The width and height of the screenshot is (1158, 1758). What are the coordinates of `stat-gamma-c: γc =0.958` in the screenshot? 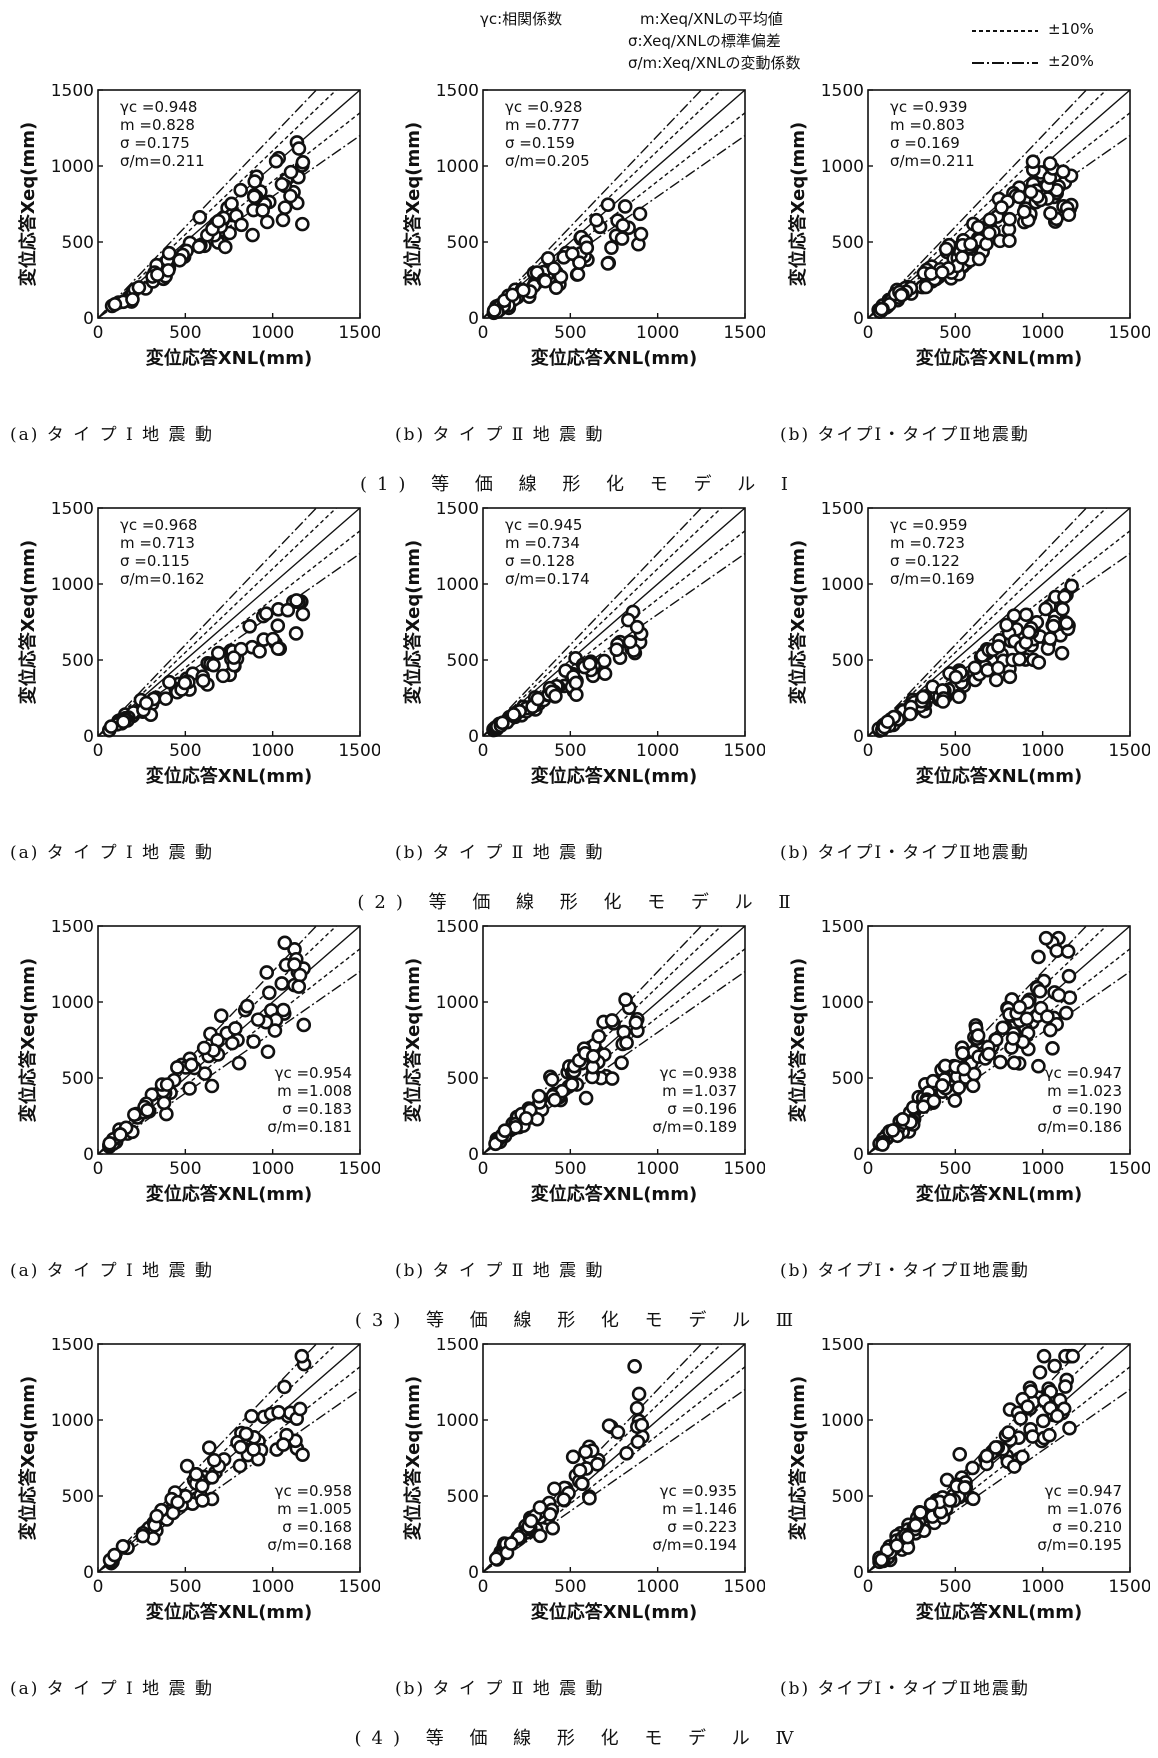 It's located at (313, 1491).